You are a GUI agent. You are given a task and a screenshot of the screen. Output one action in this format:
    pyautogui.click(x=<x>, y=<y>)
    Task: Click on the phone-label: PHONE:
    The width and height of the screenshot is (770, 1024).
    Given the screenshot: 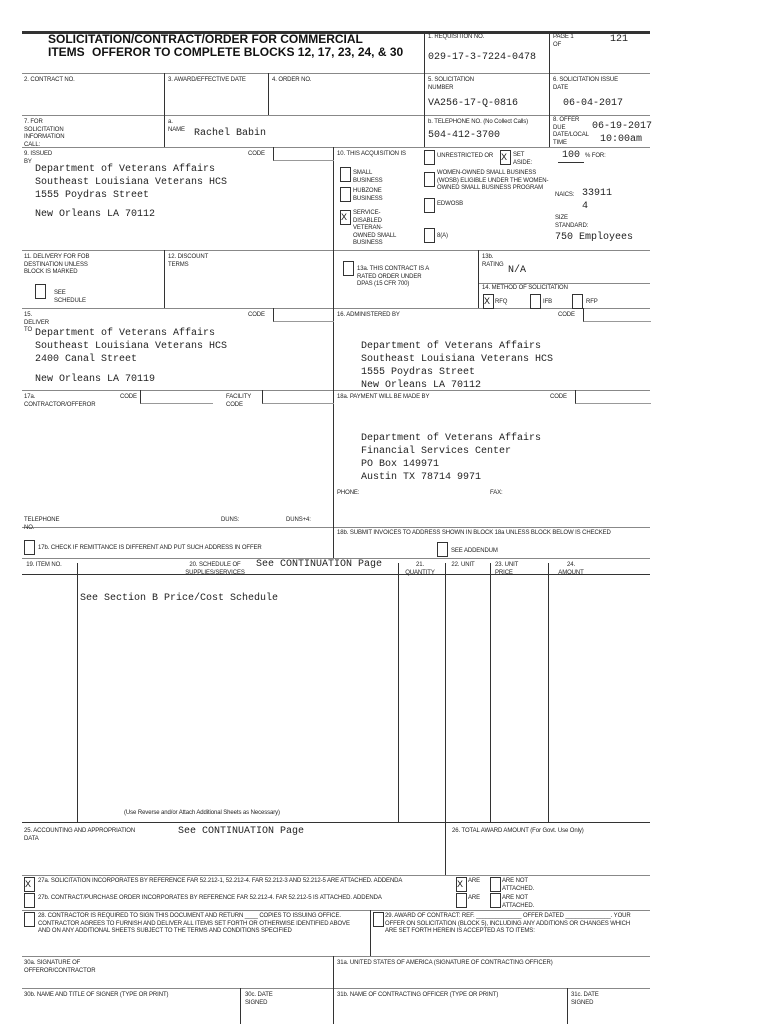 What is the action you would take?
    pyautogui.click(x=348, y=493)
    